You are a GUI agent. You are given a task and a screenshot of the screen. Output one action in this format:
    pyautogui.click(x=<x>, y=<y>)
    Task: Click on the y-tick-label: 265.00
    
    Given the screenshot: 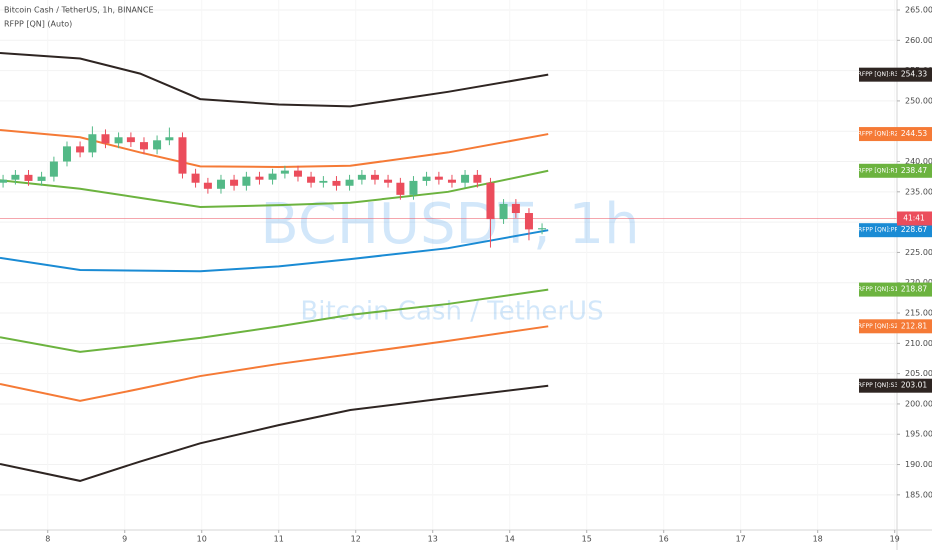 What is the action you would take?
    pyautogui.click(x=918, y=10)
    